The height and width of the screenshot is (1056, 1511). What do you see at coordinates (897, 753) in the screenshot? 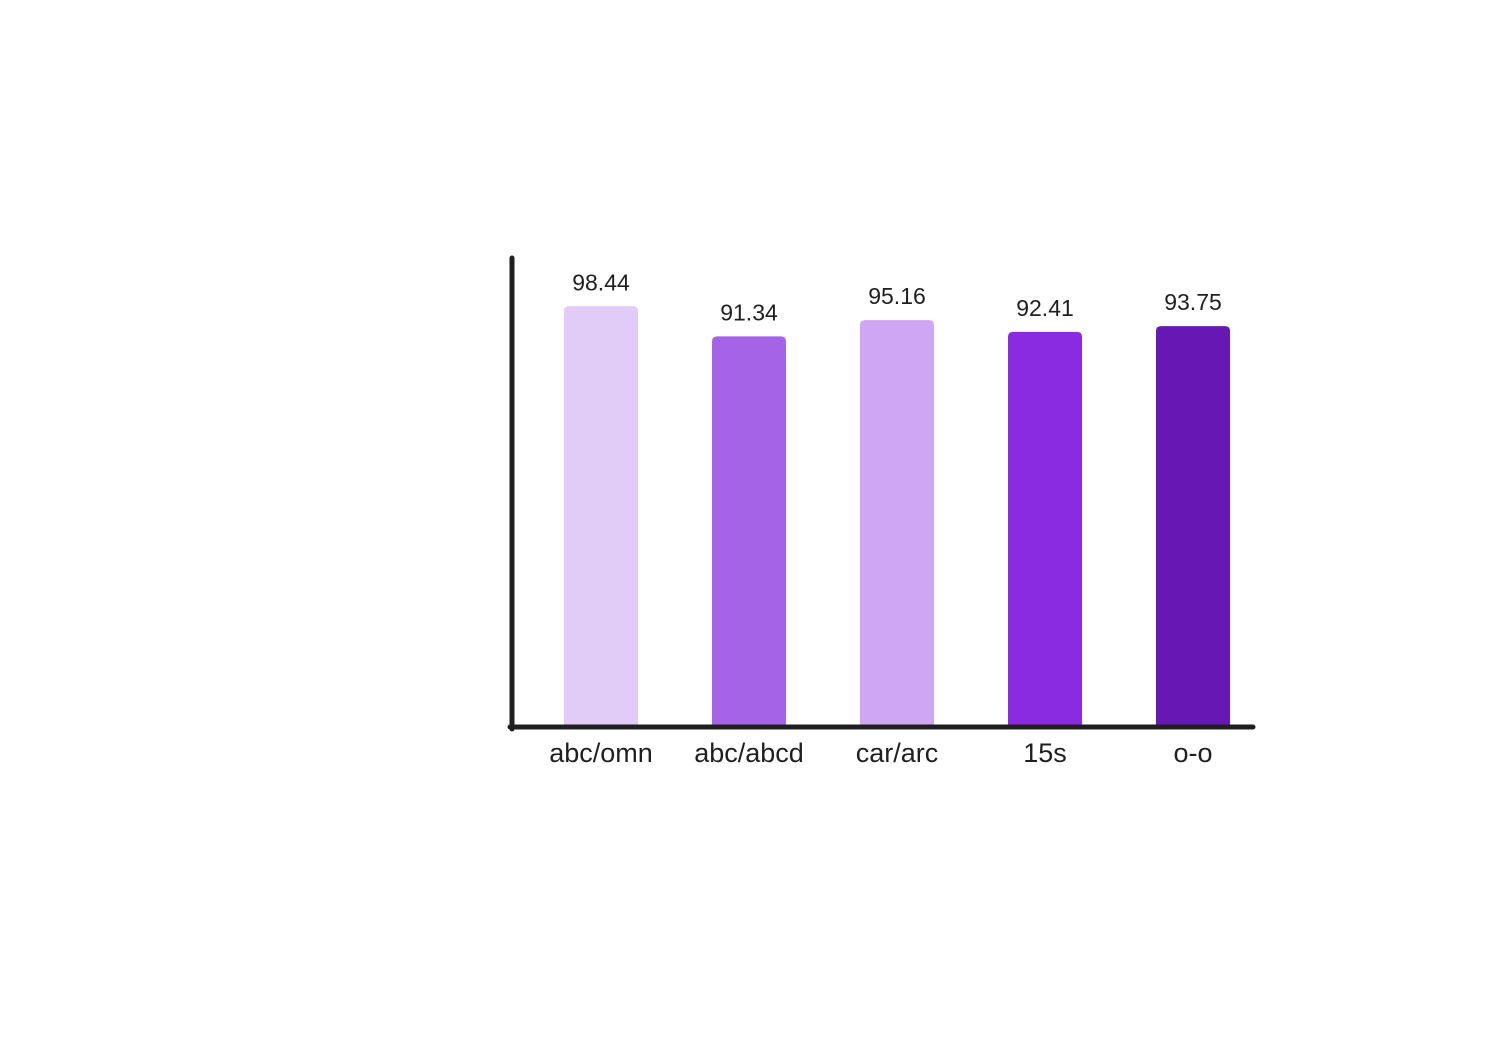
I see `x-tick-label: car/arc` at bounding box center [897, 753].